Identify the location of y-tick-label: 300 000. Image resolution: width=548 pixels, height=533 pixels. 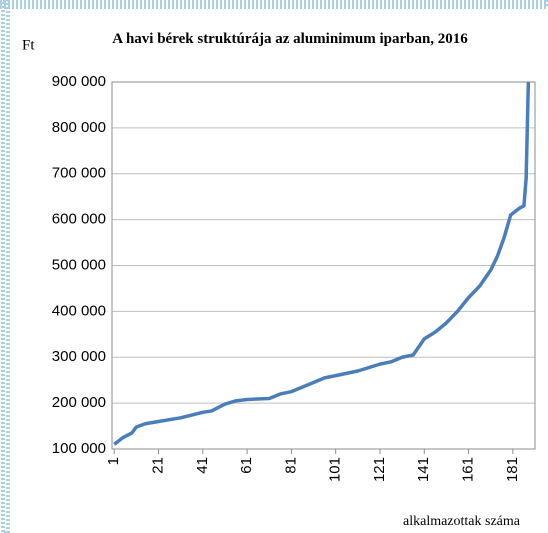
(79, 356).